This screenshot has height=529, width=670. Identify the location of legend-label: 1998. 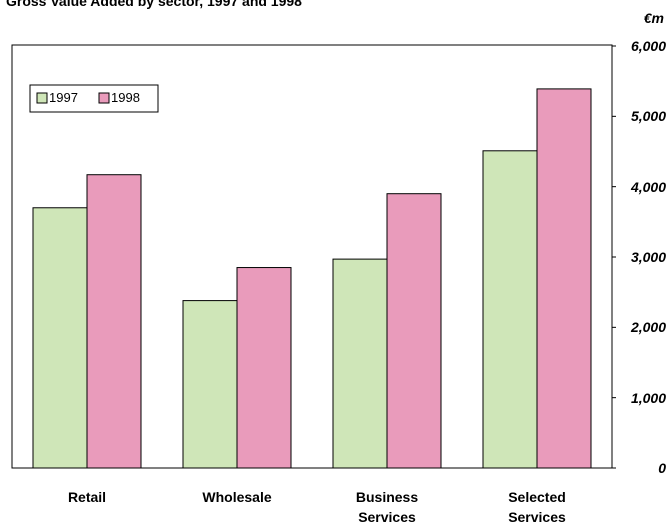
(125, 97).